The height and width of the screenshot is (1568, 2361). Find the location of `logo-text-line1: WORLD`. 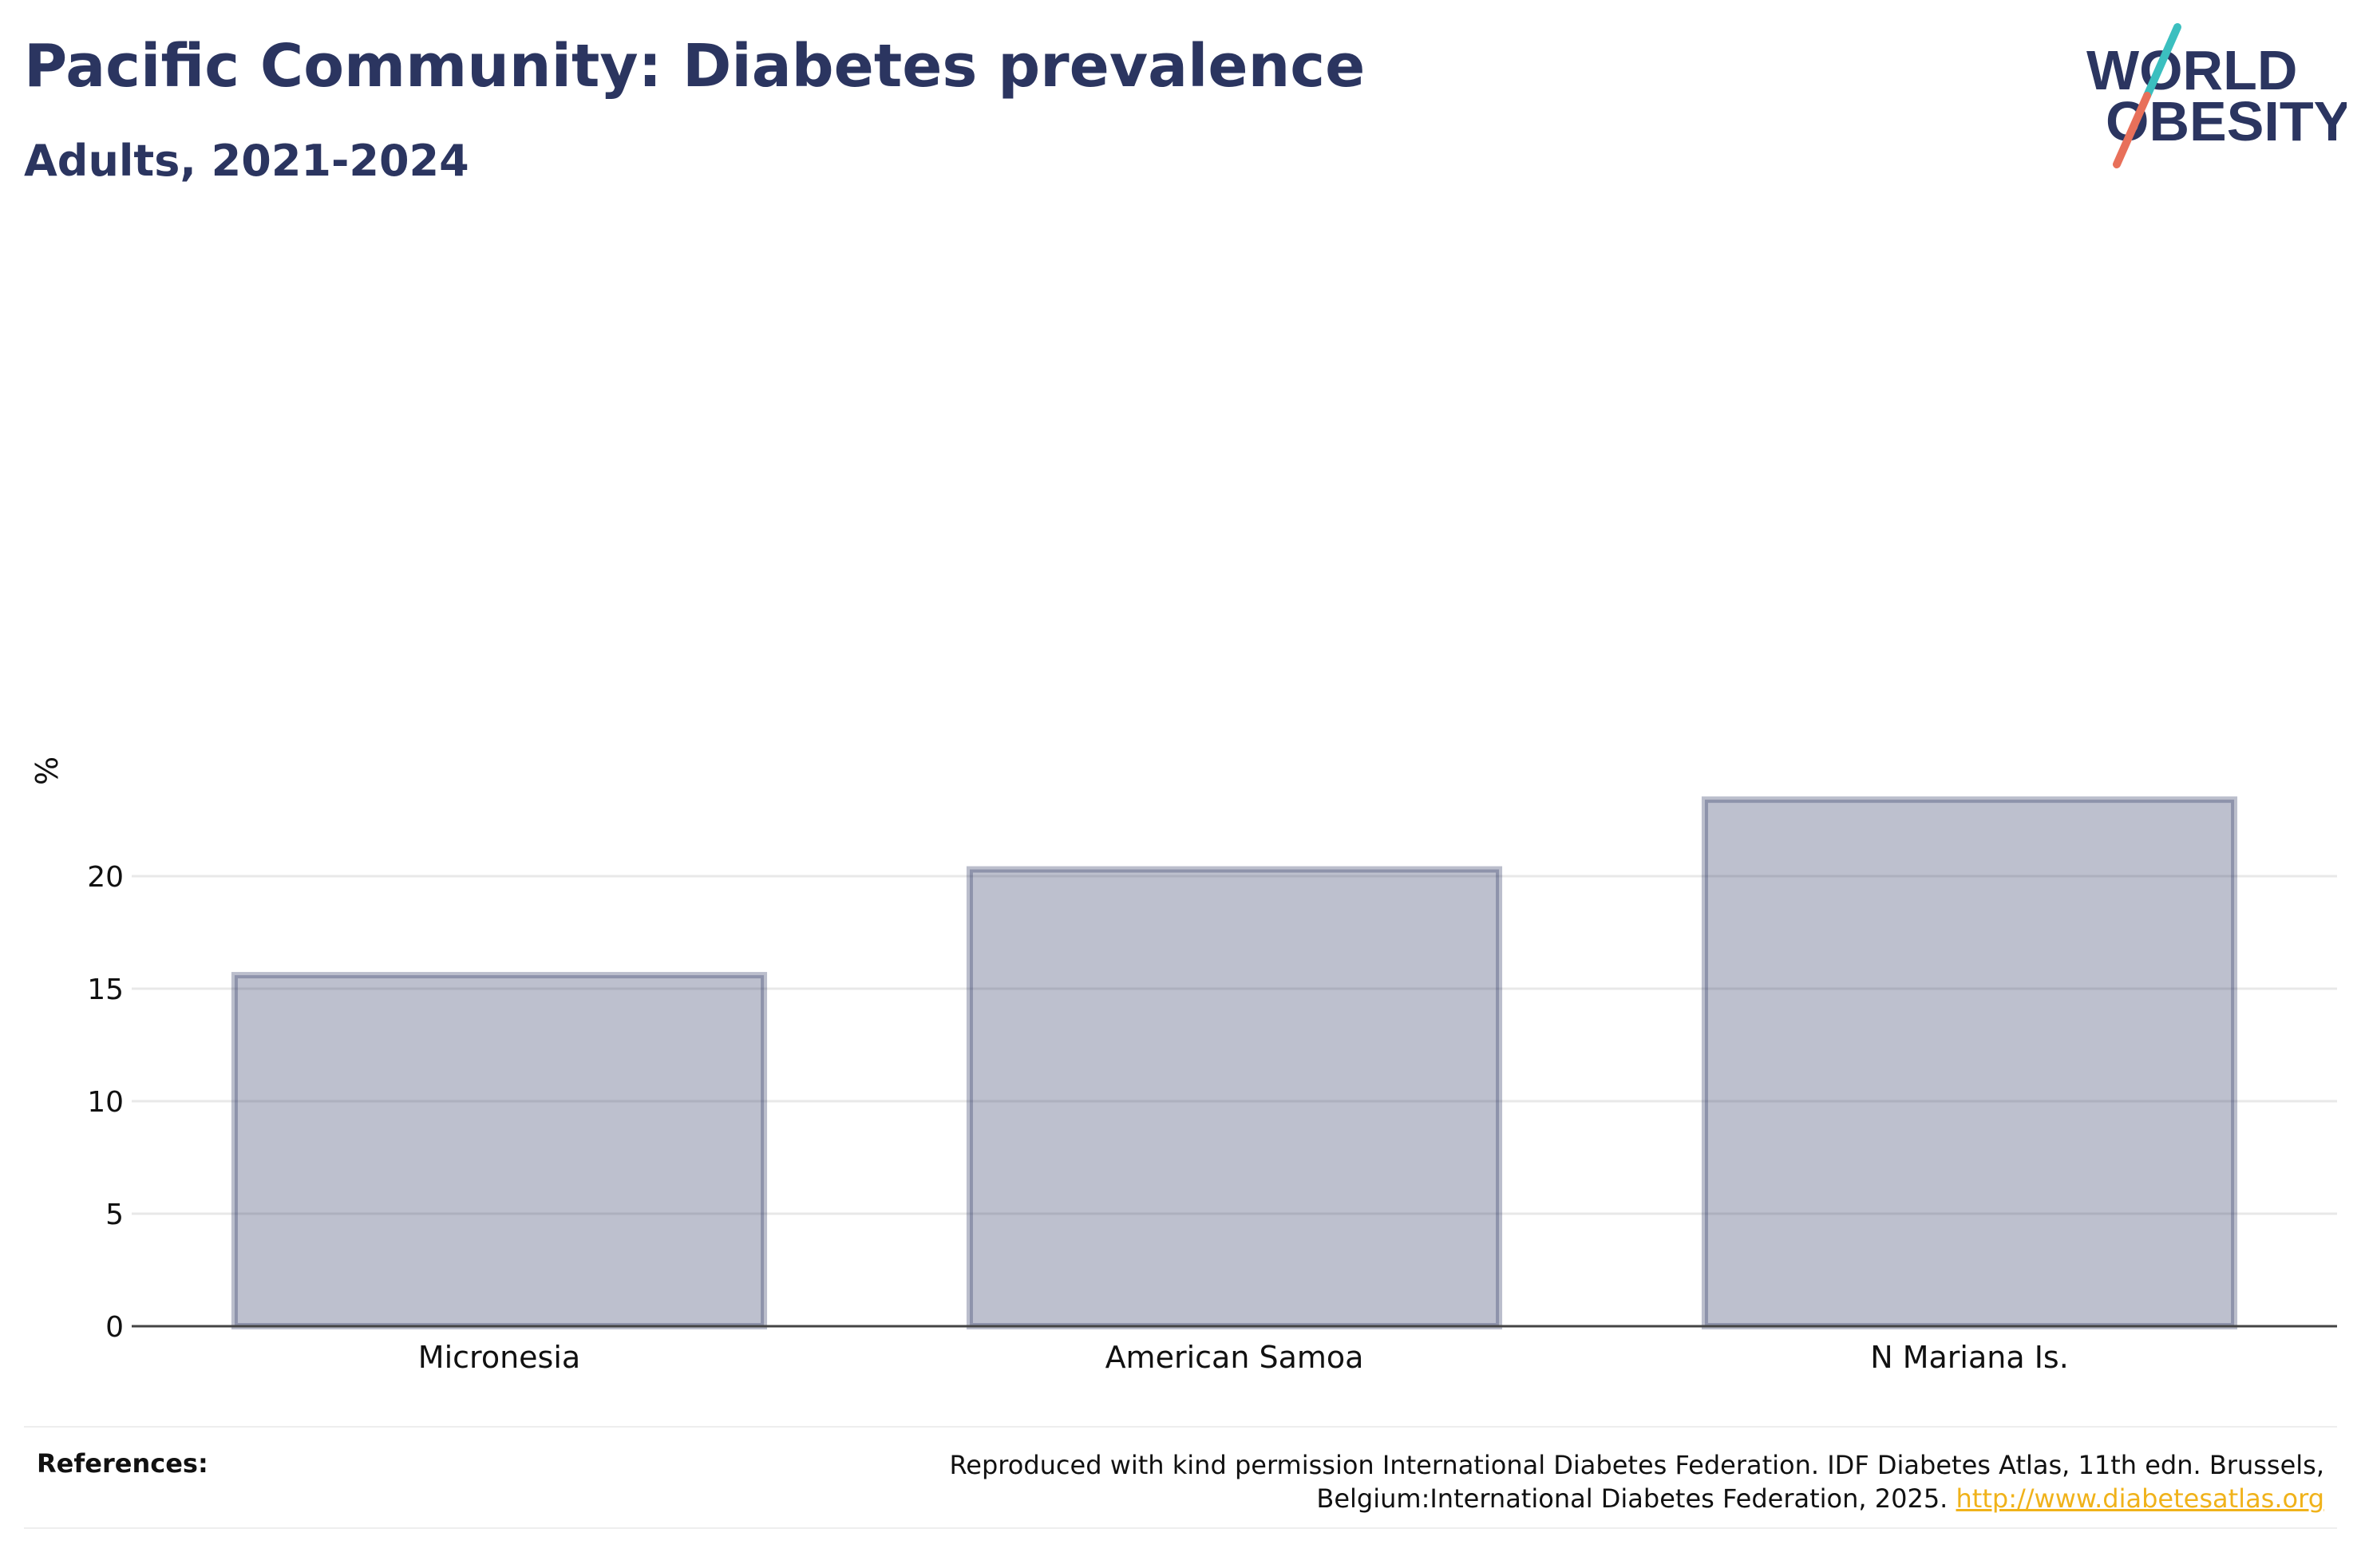

logo-text-line1: WORLD is located at coordinates (2191, 70).